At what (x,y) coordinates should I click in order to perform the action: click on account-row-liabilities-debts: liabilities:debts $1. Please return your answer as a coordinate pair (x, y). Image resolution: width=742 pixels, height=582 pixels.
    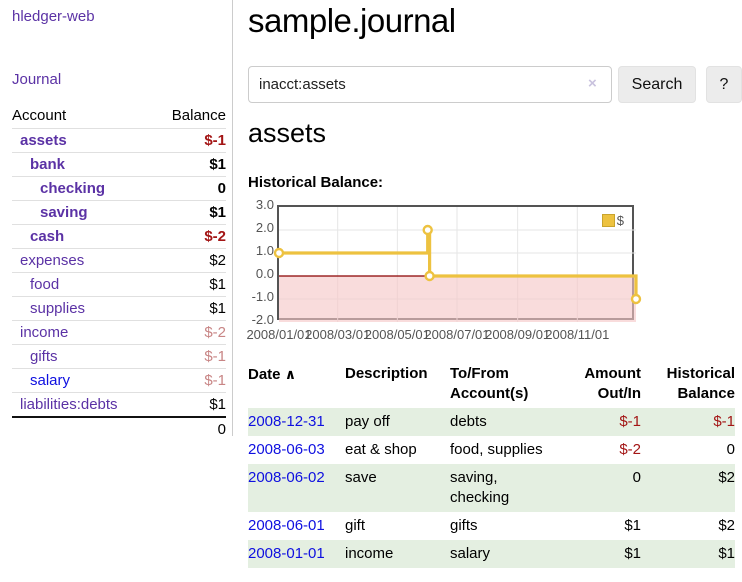
    Looking at the image, I should click on (119, 404).